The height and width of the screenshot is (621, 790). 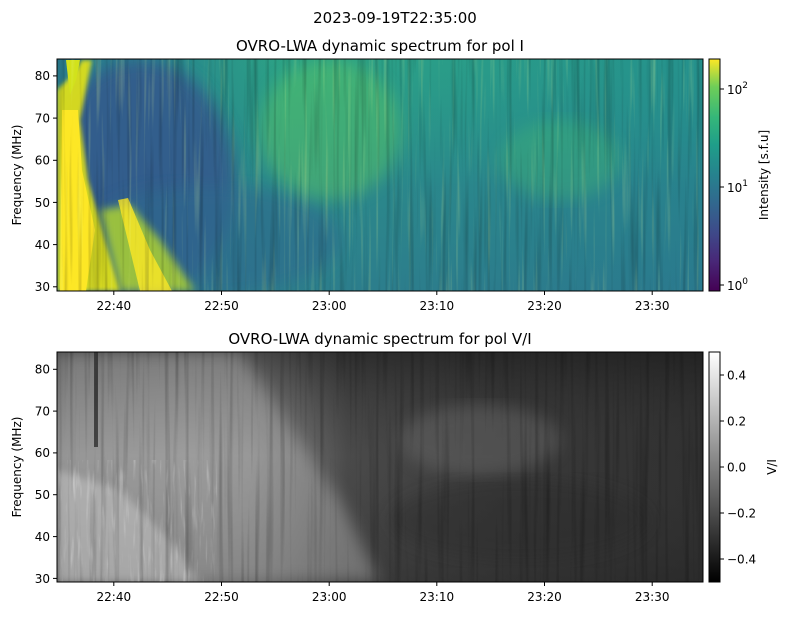 What do you see at coordinates (736, 422) in the screenshot?
I see `colorbar-tick-label: 0.2` at bounding box center [736, 422].